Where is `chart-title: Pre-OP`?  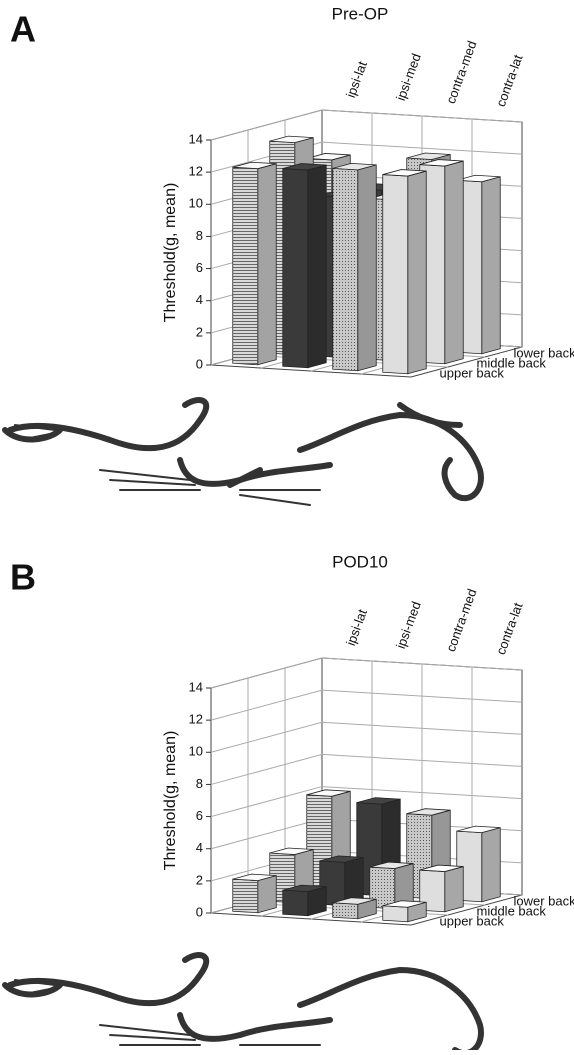
chart-title: Pre-OP is located at coordinates (360, 13).